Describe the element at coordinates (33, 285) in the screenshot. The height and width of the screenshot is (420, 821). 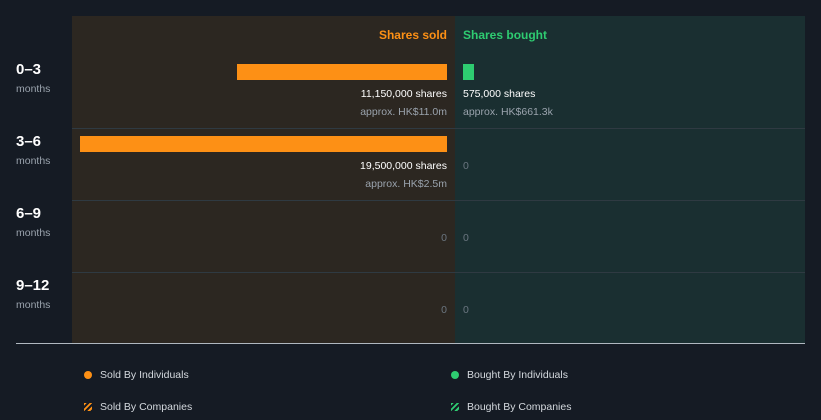
I see `period-range: 9–12` at that location.